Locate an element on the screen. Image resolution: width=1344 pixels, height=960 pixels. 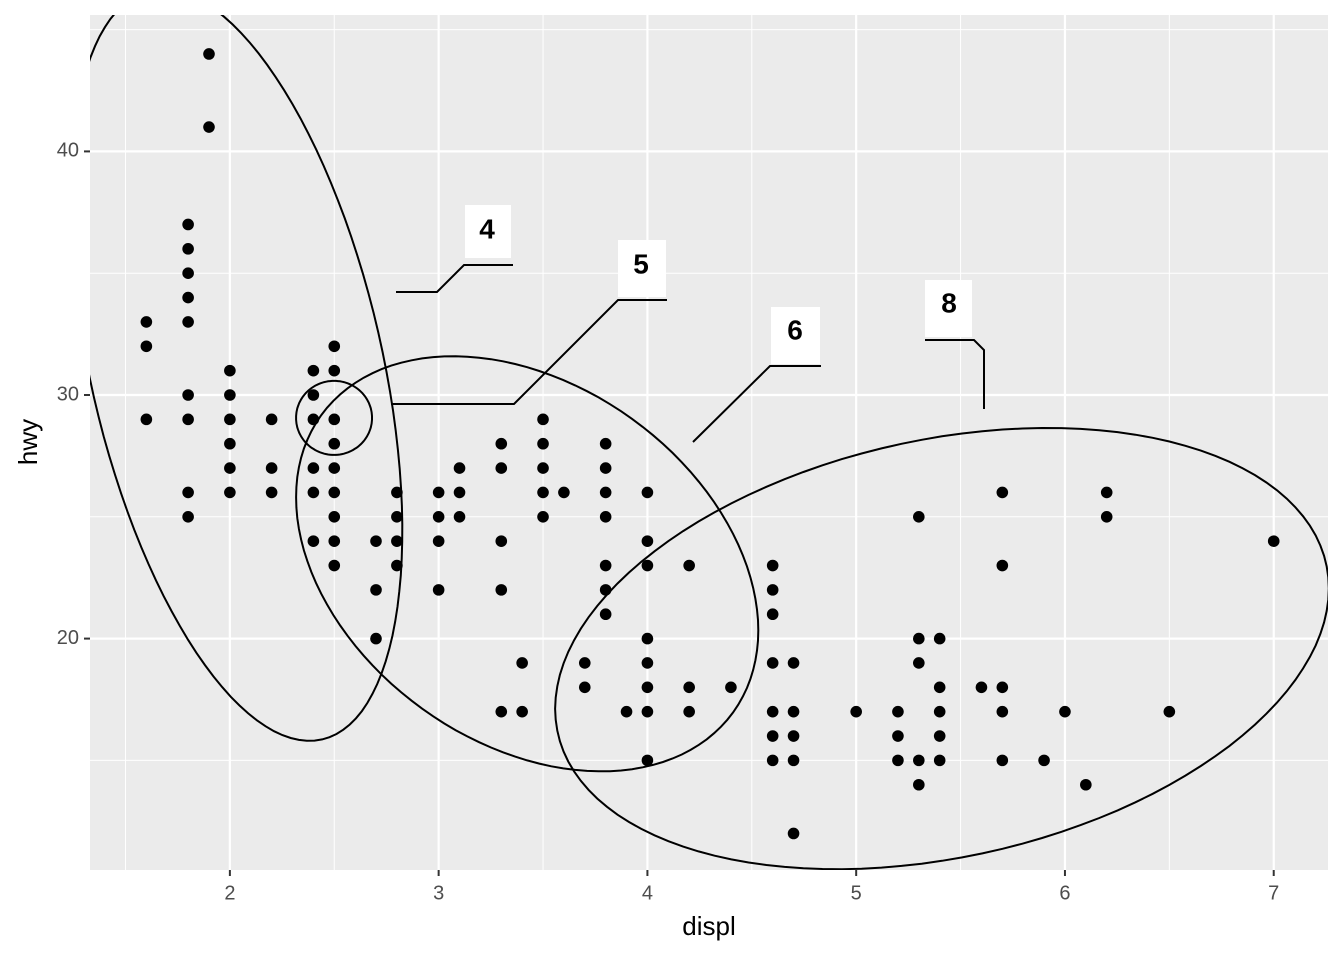
x-tick-label: 5 is located at coordinates (856, 893).